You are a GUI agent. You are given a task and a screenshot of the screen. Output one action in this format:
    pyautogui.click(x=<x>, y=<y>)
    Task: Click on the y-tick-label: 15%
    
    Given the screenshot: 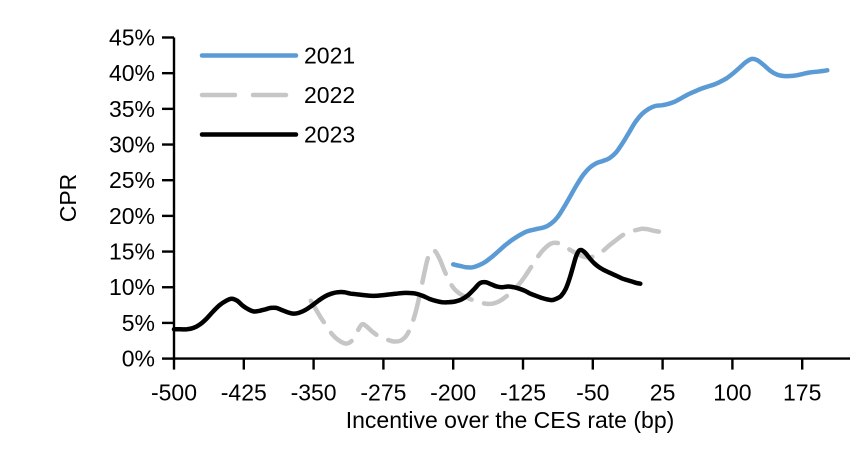 What is the action you would take?
    pyautogui.click(x=132, y=252)
    